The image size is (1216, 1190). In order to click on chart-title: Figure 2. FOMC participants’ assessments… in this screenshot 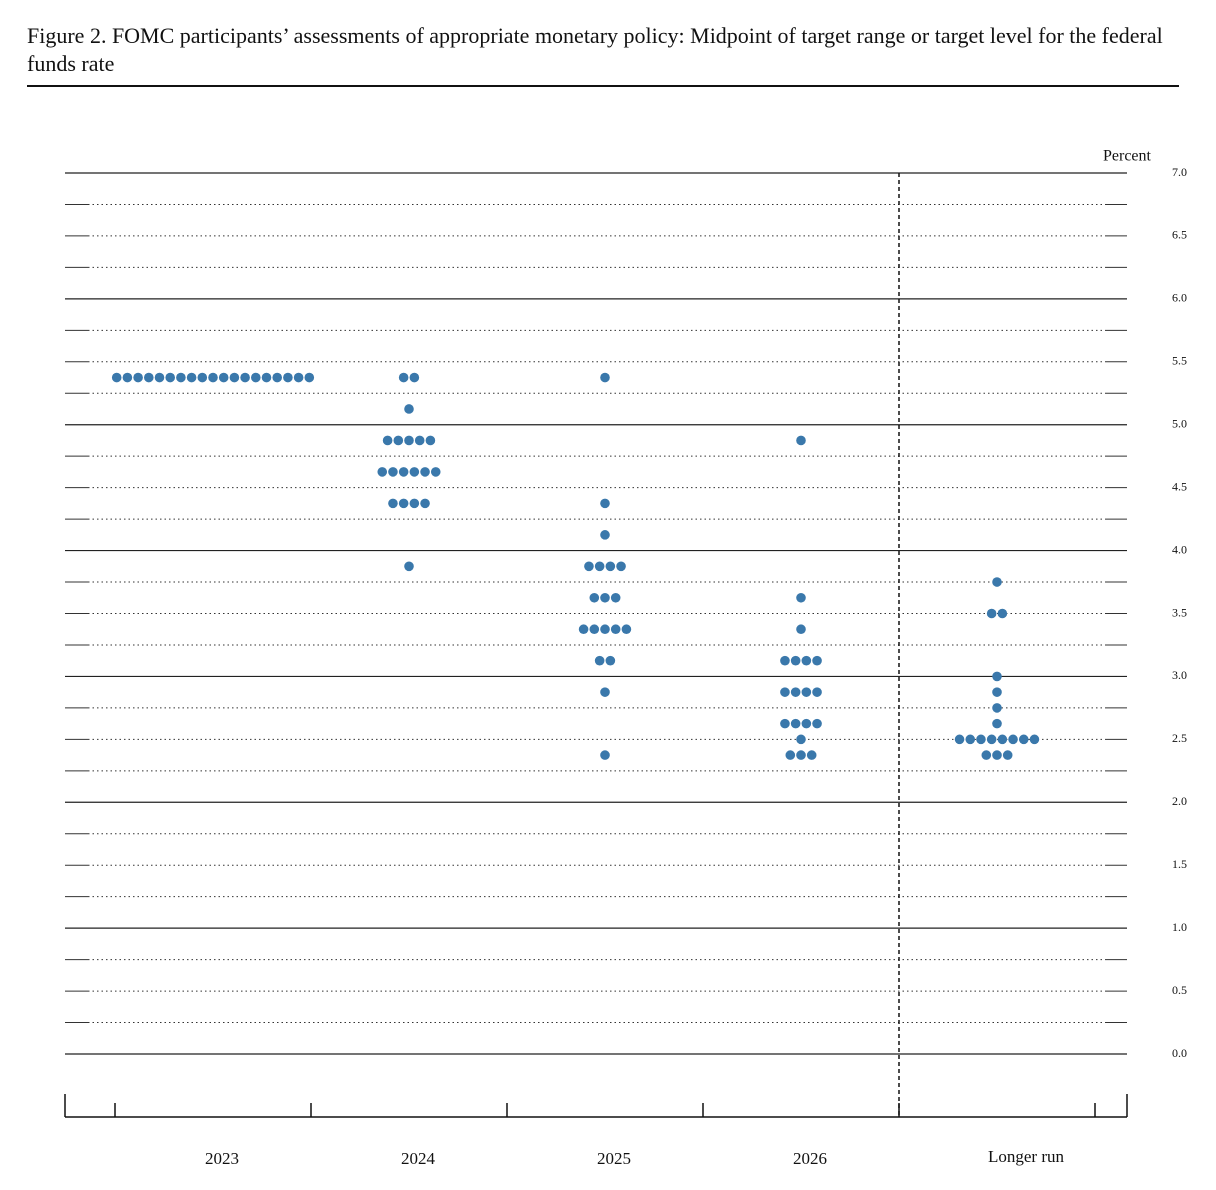, I will do `click(595, 49)`.